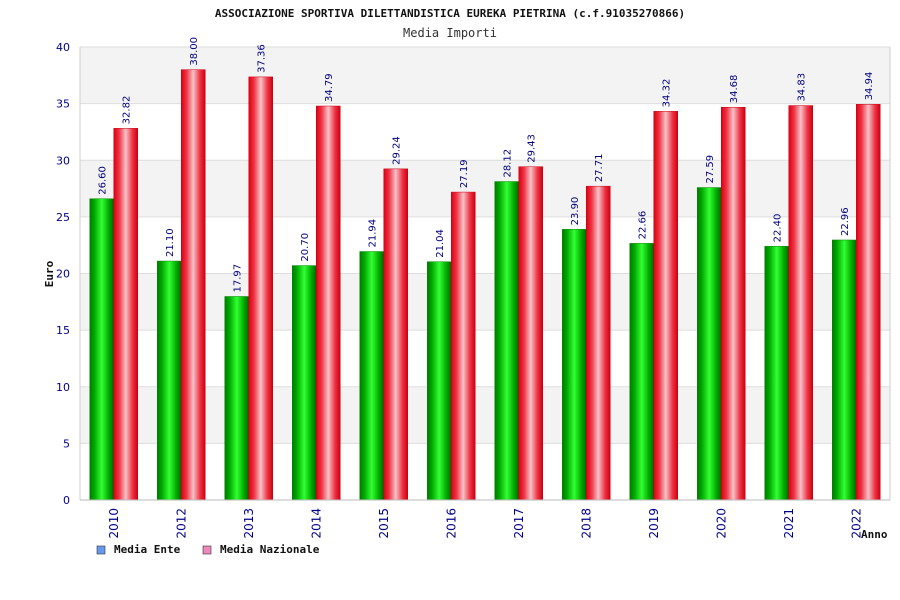 This screenshot has width=900, height=600. I want to click on bar-media-ente-2014, so click(304, 383).